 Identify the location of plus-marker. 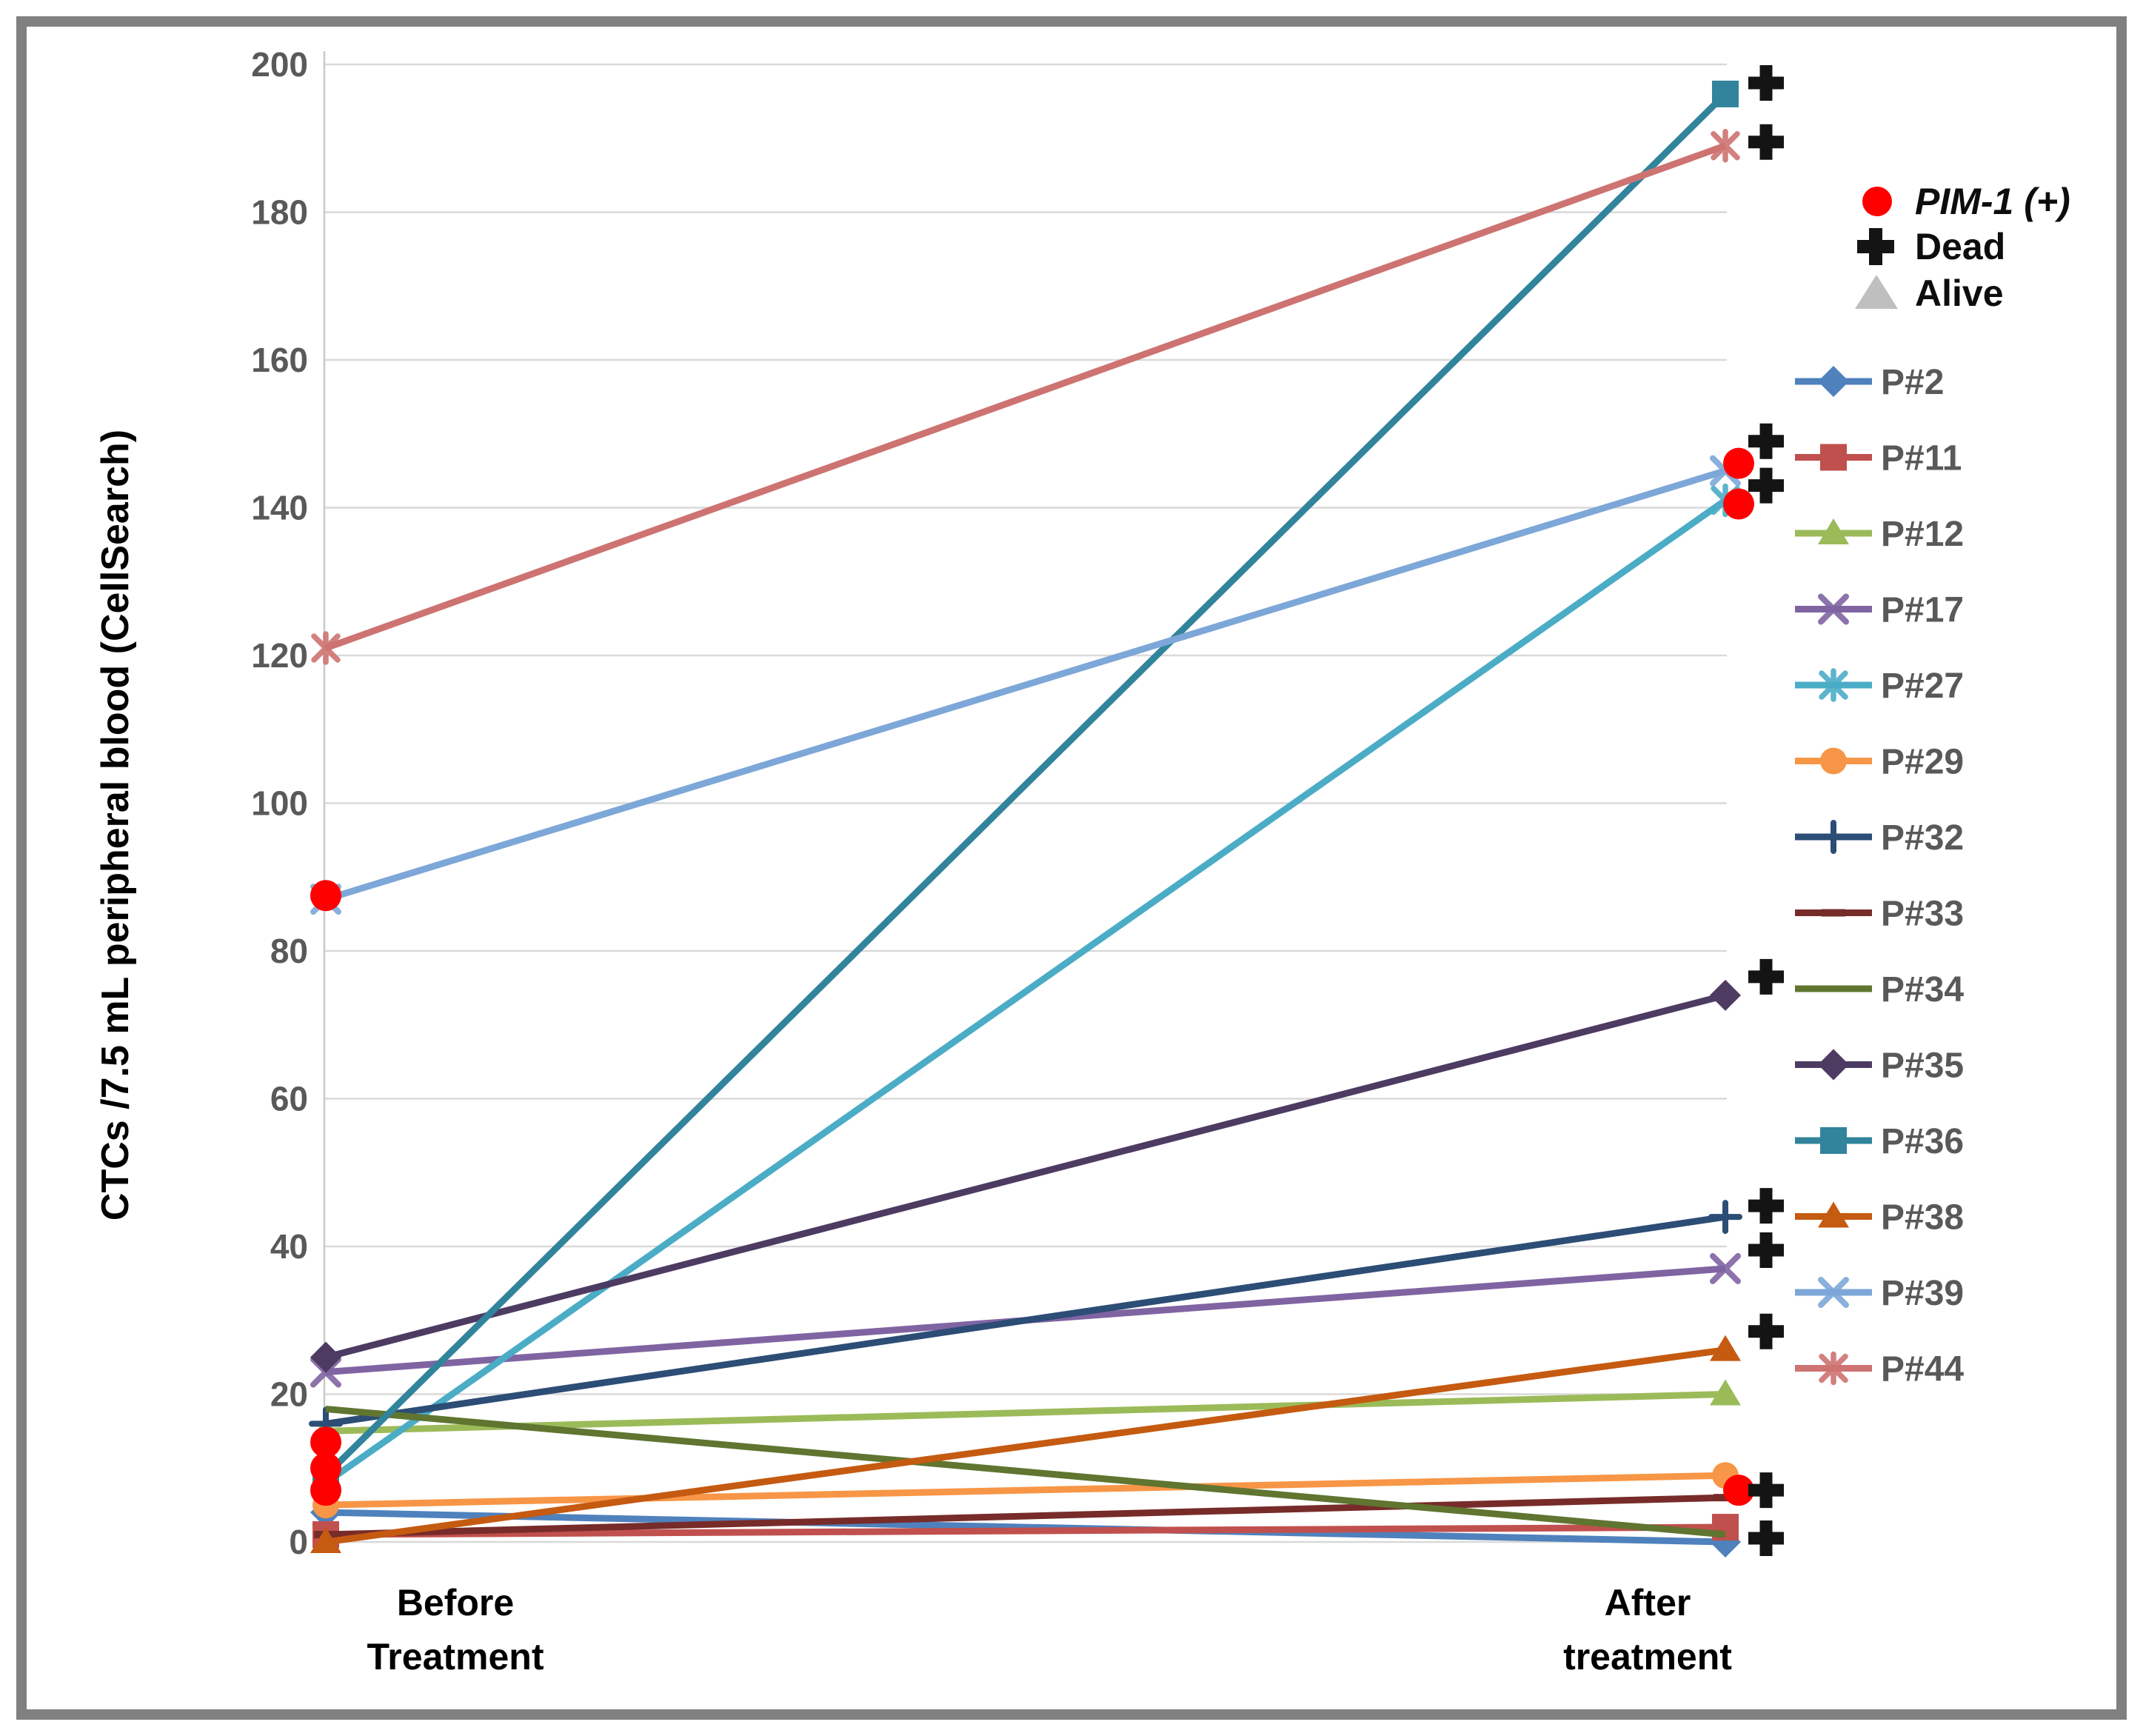
(1725, 1217).